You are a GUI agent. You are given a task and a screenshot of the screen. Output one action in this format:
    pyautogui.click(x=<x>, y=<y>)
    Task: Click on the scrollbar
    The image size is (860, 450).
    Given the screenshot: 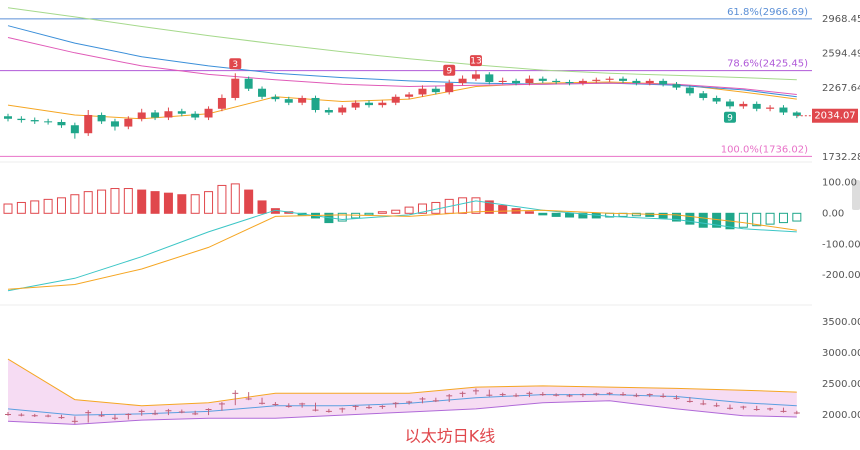 What is the action you would take?
    pyautogui.click(x=856, y=195)
    